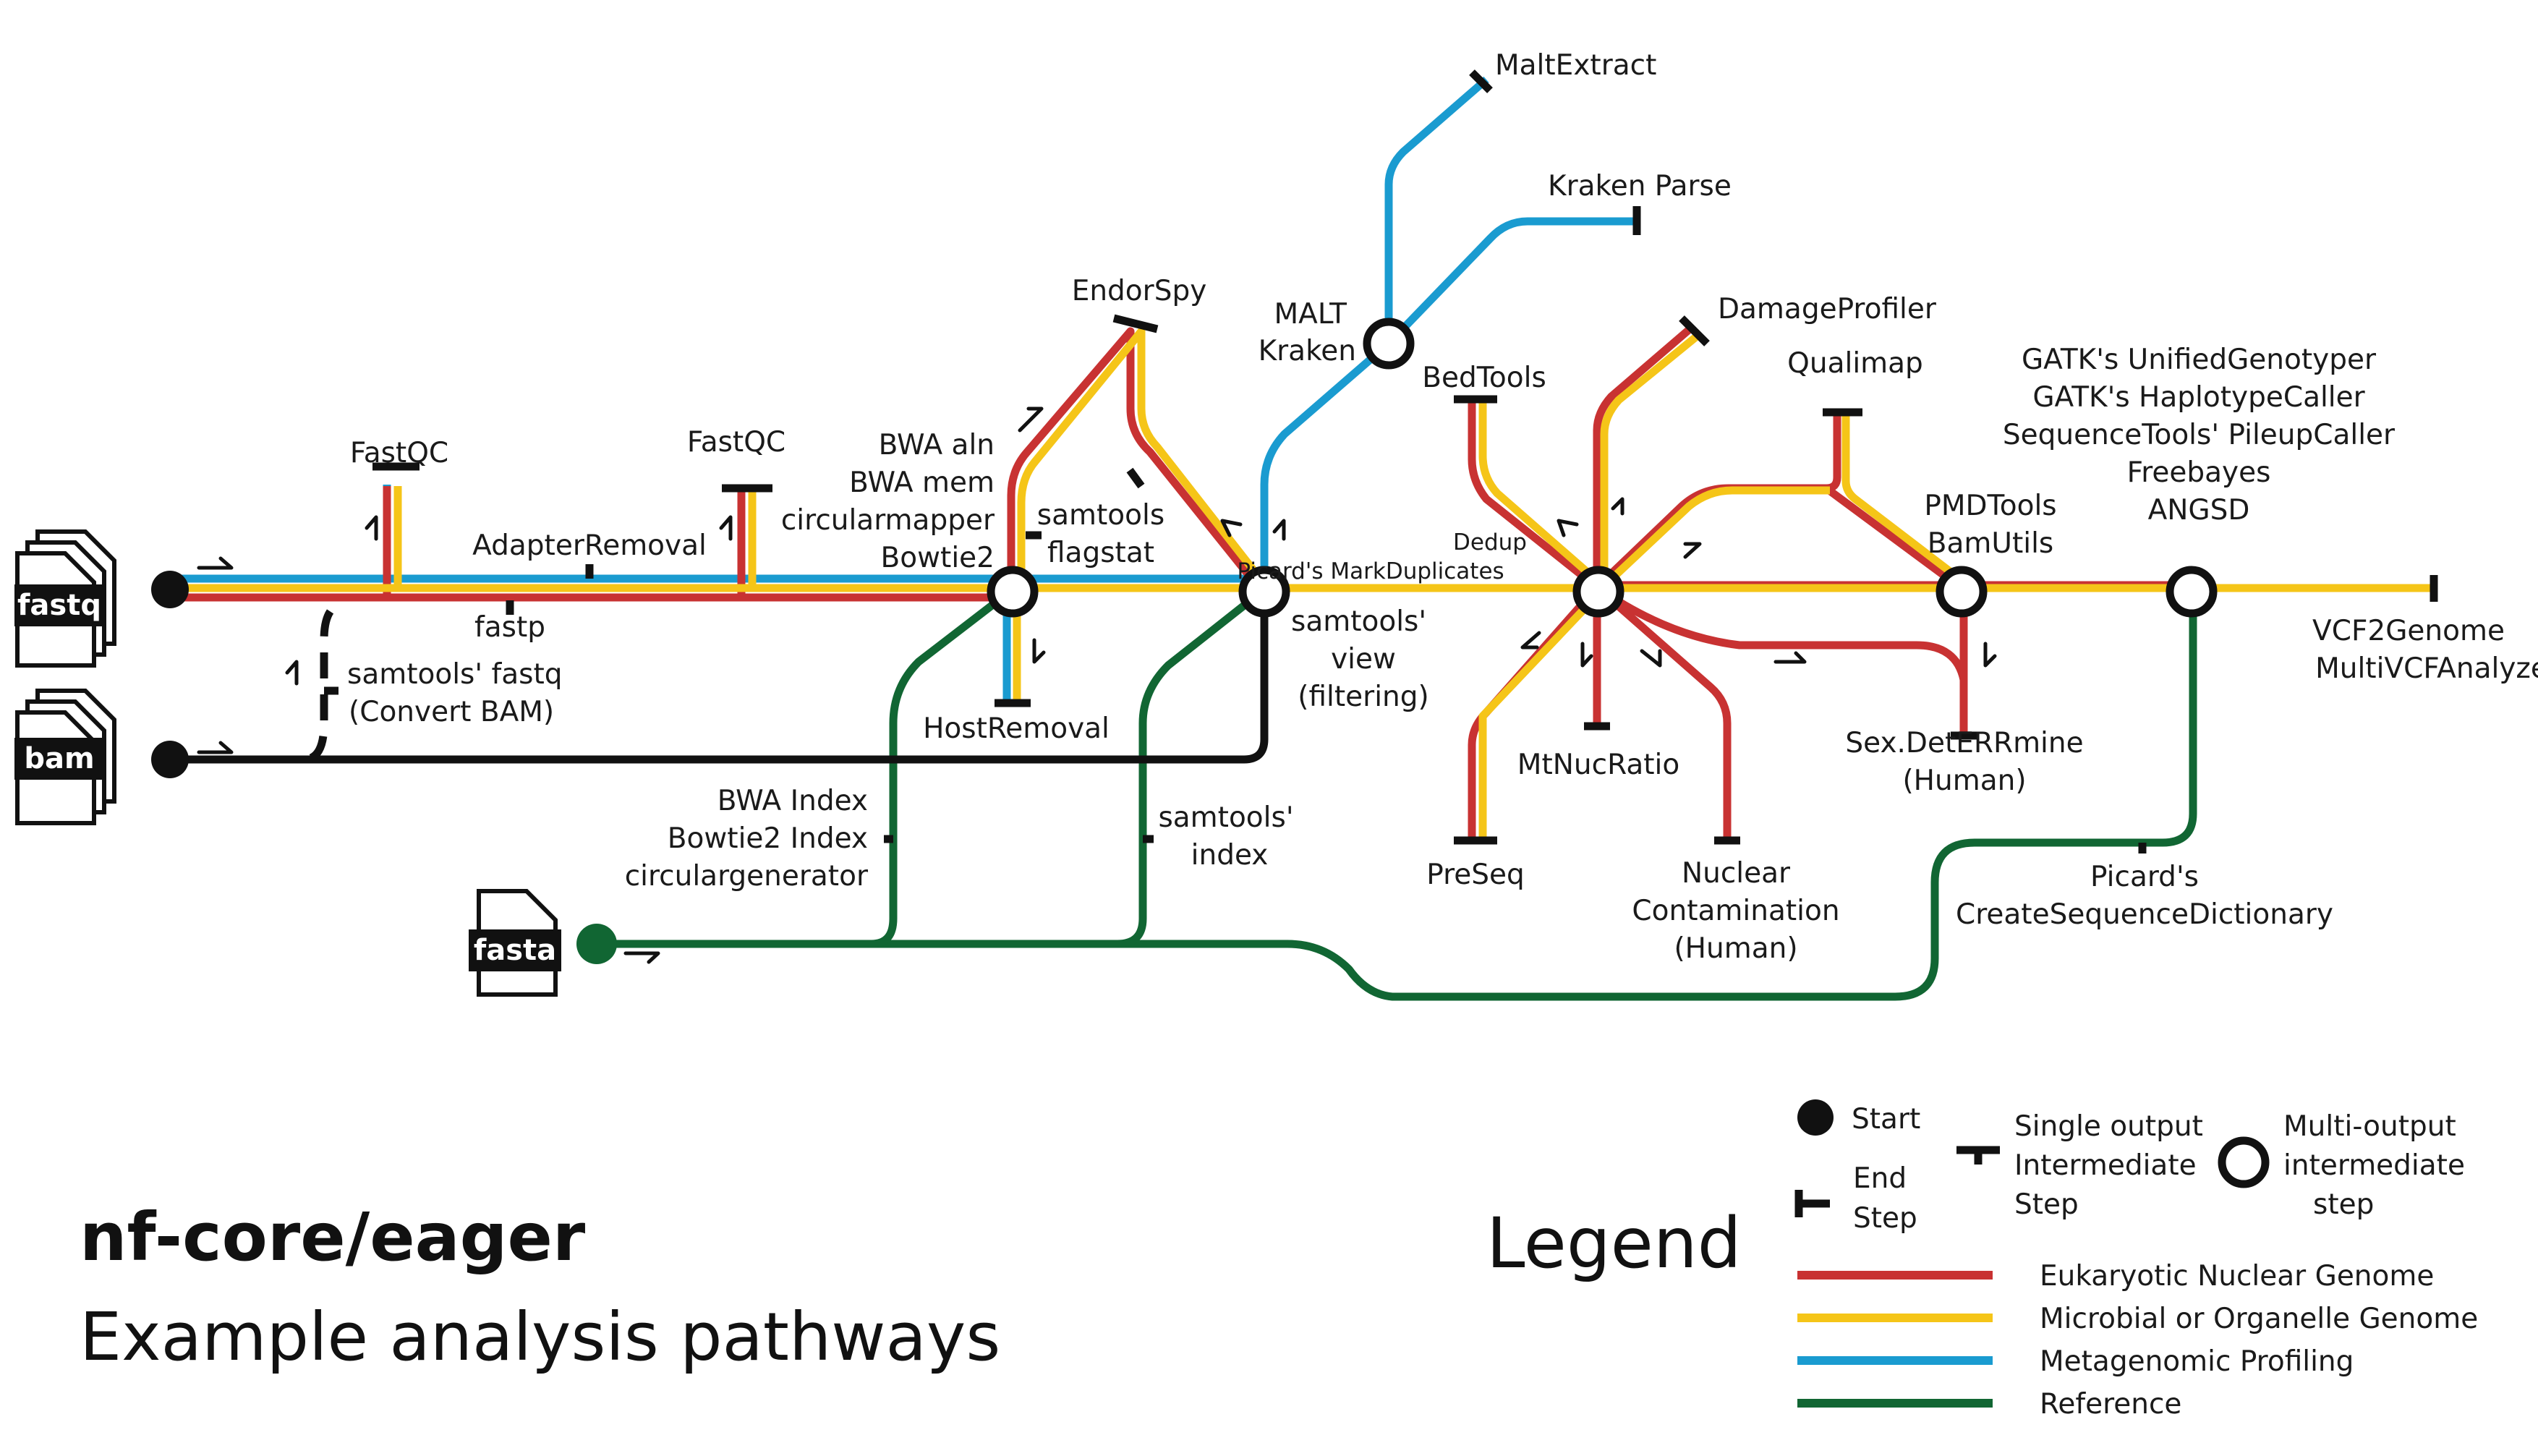  I want to click on kraken-label: Kraken, so click(1307, 351).